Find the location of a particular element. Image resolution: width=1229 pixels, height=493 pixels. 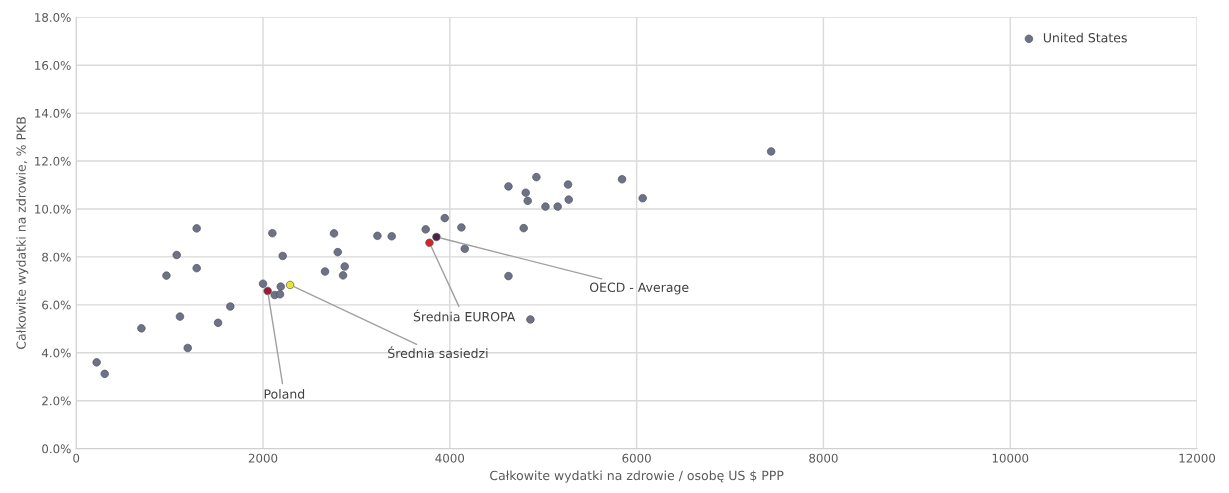

annotation: OECD - Average is located at coordinates (639, 288).